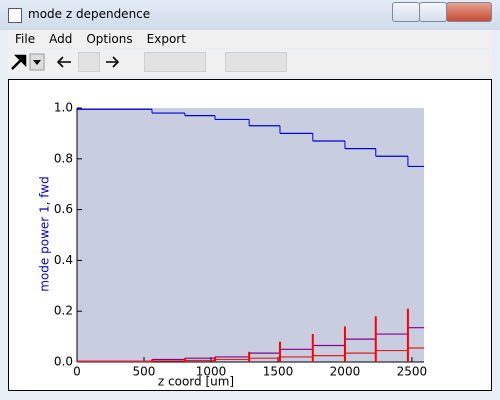  I want to click on close-button, so click(469, 12).